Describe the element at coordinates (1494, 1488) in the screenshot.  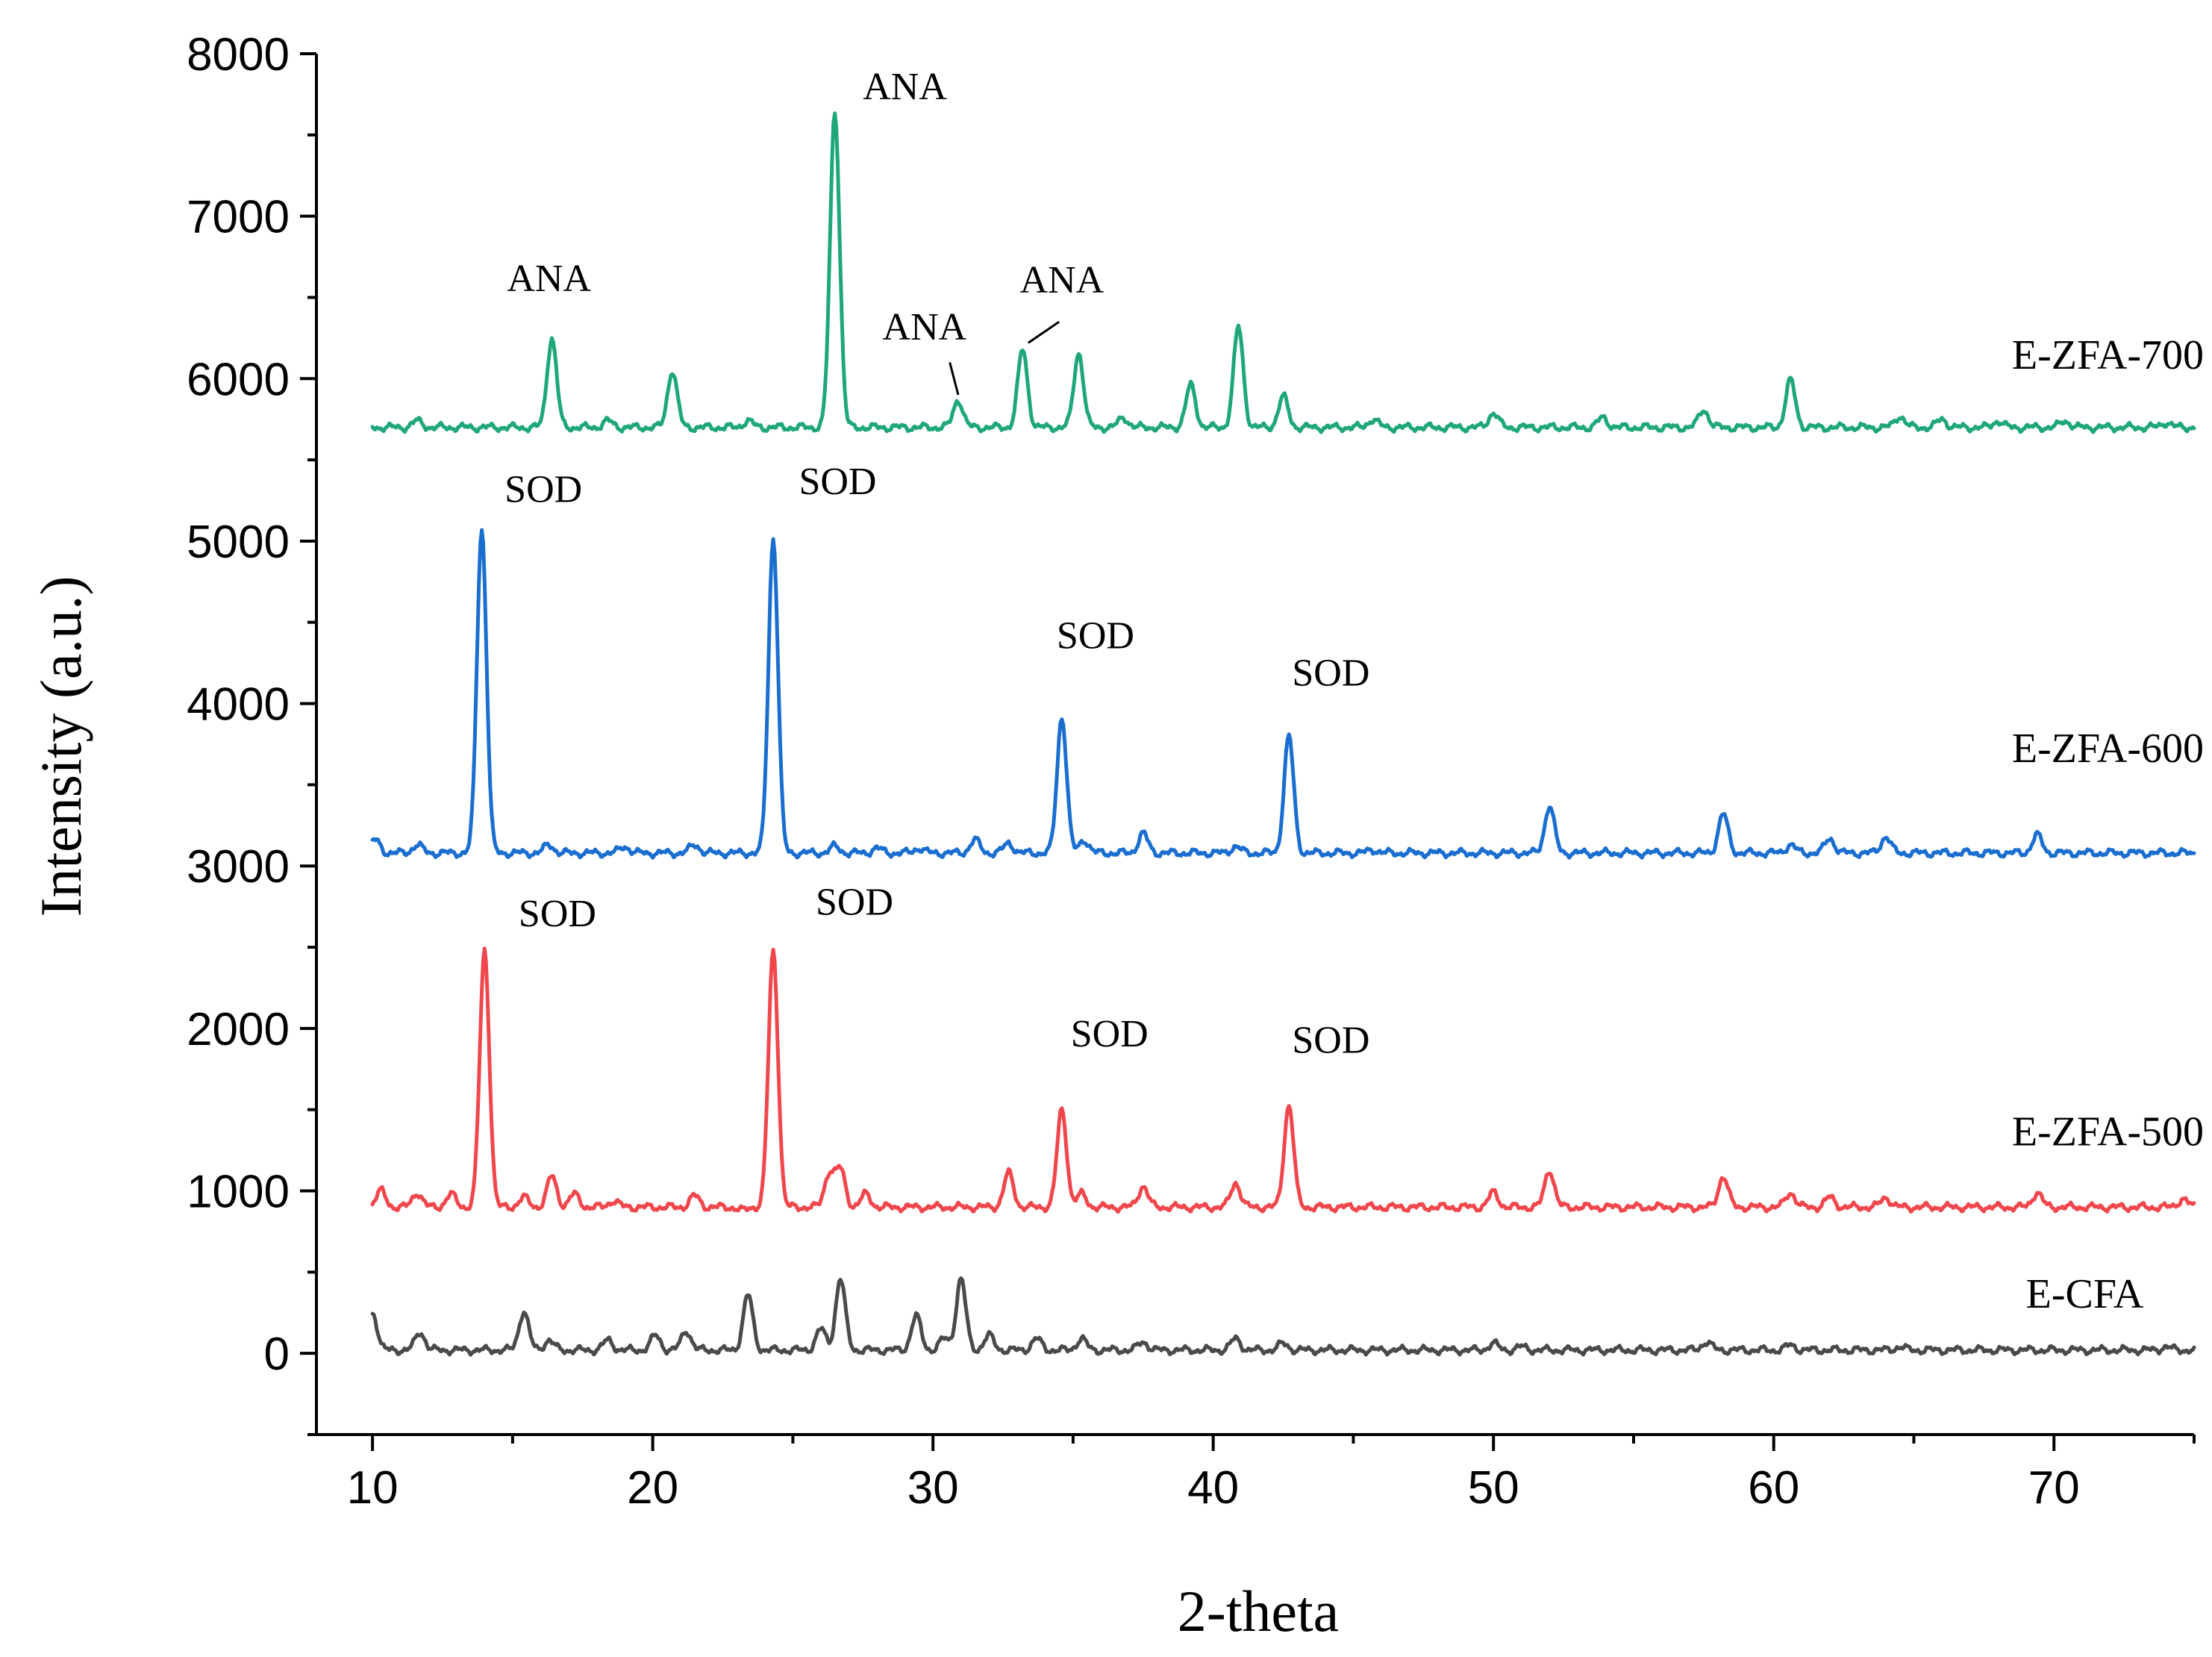
I see `x-tick-label: 50` at that location.